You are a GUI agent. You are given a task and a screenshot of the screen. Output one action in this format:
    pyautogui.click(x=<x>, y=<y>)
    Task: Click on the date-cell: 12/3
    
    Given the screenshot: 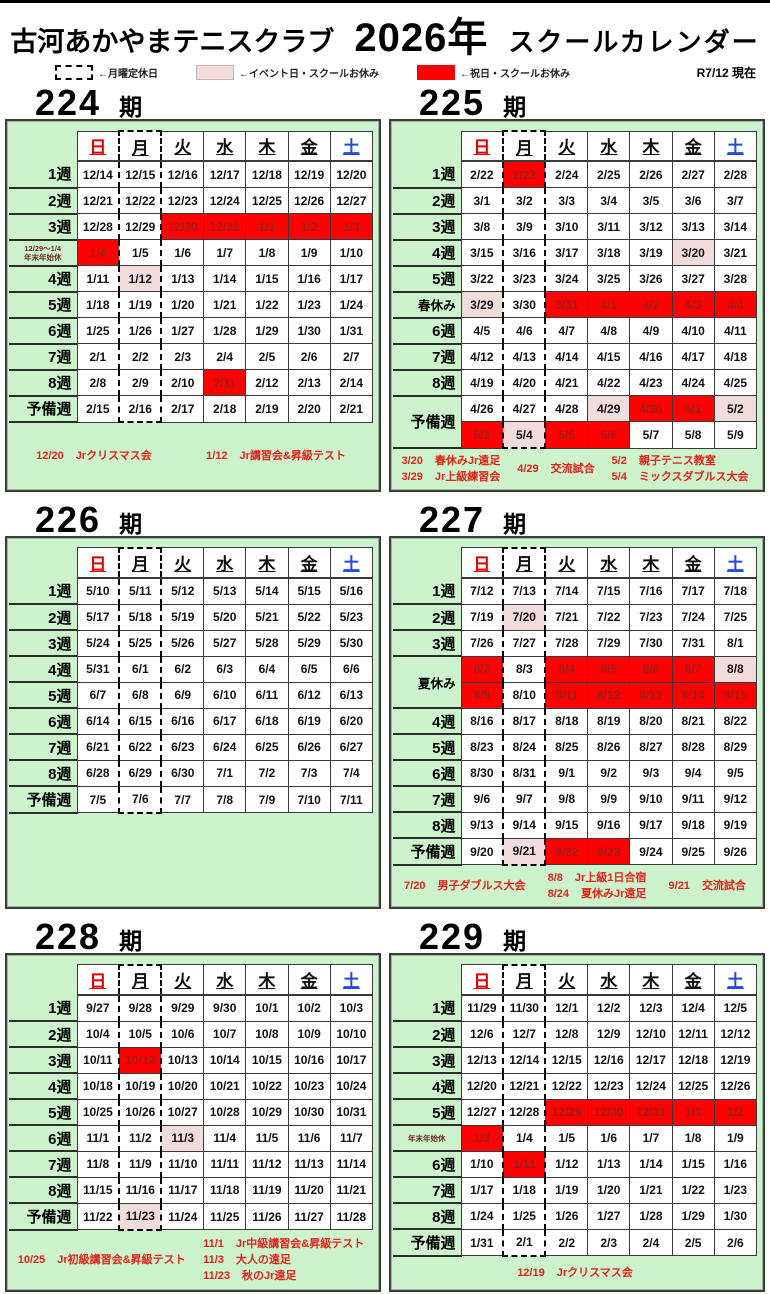 What is the action you would take?
    pyautogui.click(x=651, y=1008)
    